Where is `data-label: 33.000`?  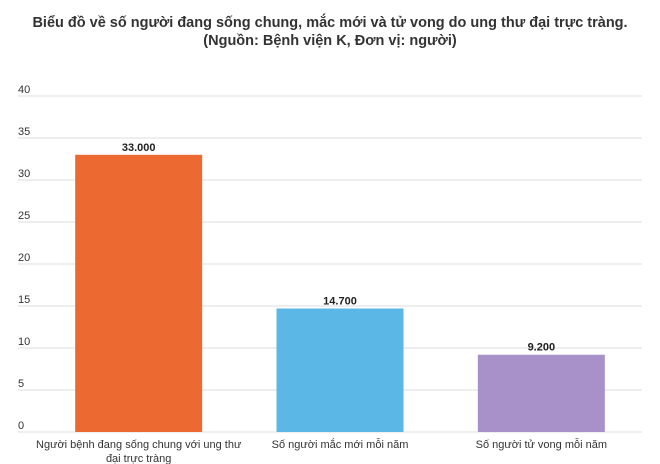
data-label: 33.000 is located at coordinates (139, 148).